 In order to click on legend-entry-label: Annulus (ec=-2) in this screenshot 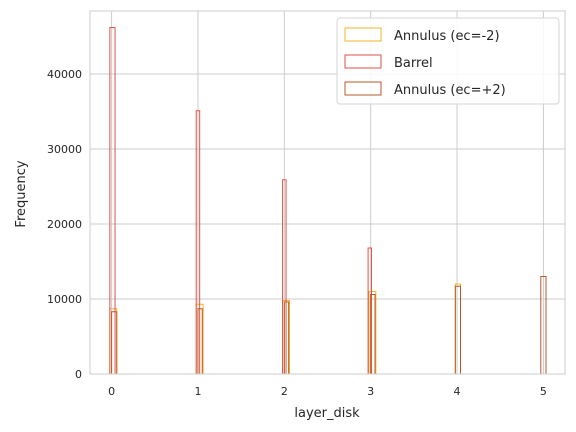, I will do `click(447, 36)`.